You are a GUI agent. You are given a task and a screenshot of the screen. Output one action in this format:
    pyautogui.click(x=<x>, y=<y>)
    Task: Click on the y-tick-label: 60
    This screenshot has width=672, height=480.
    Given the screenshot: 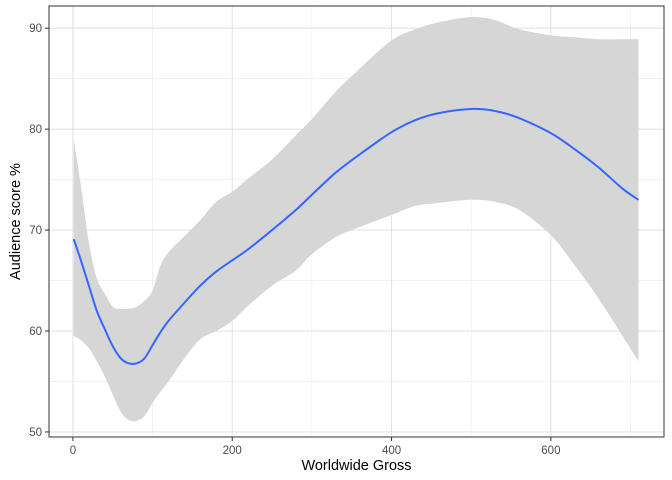 What is the action you would take?
    pyautogui.click(x=35, y=332)
    